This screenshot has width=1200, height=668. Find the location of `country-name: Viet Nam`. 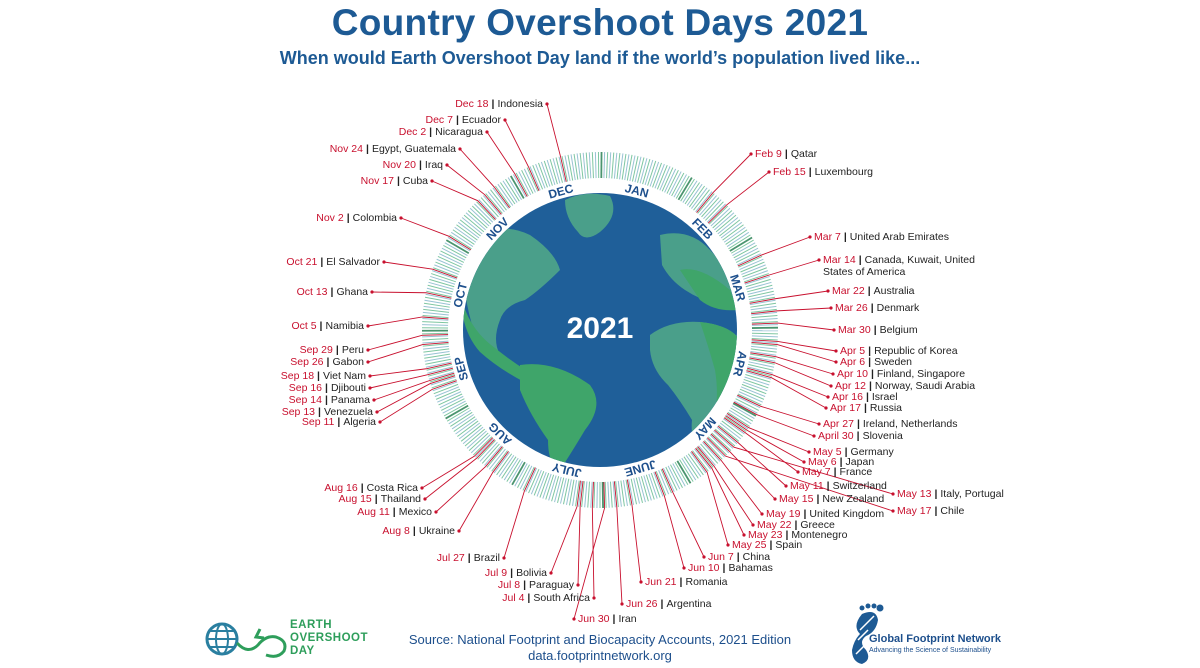

country-name: Viet Nam is located at coordinates (344, 376).